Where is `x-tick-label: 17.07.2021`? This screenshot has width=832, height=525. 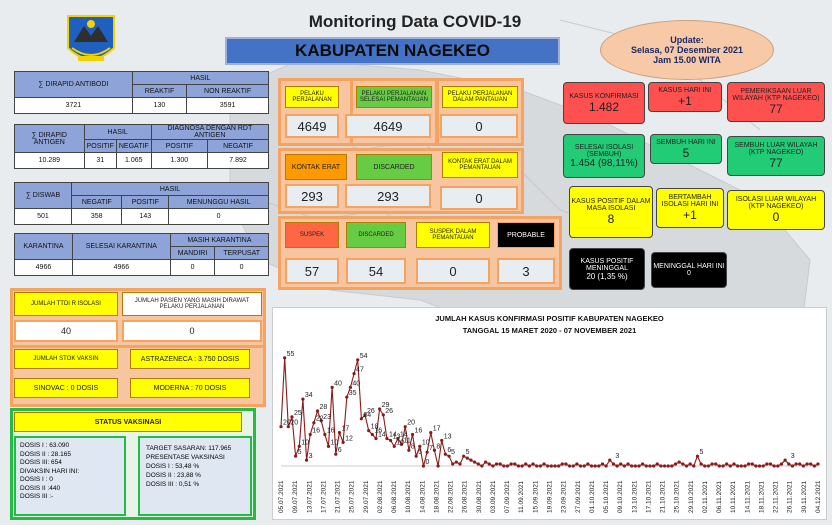 x-tick-label: 17.07.2021 is located at coordinates (323, 496).